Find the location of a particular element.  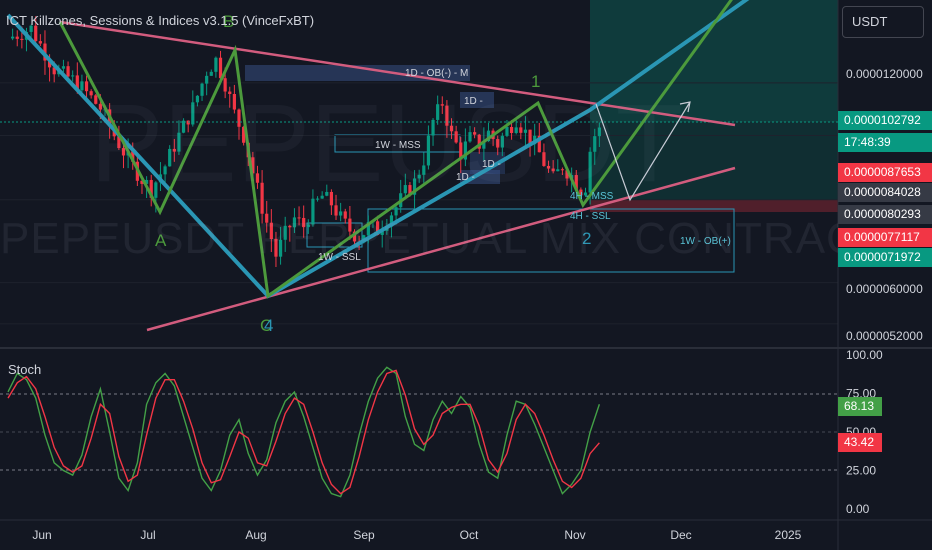

stoch-legend-title: Stoch is located at coordinates (25, 369).